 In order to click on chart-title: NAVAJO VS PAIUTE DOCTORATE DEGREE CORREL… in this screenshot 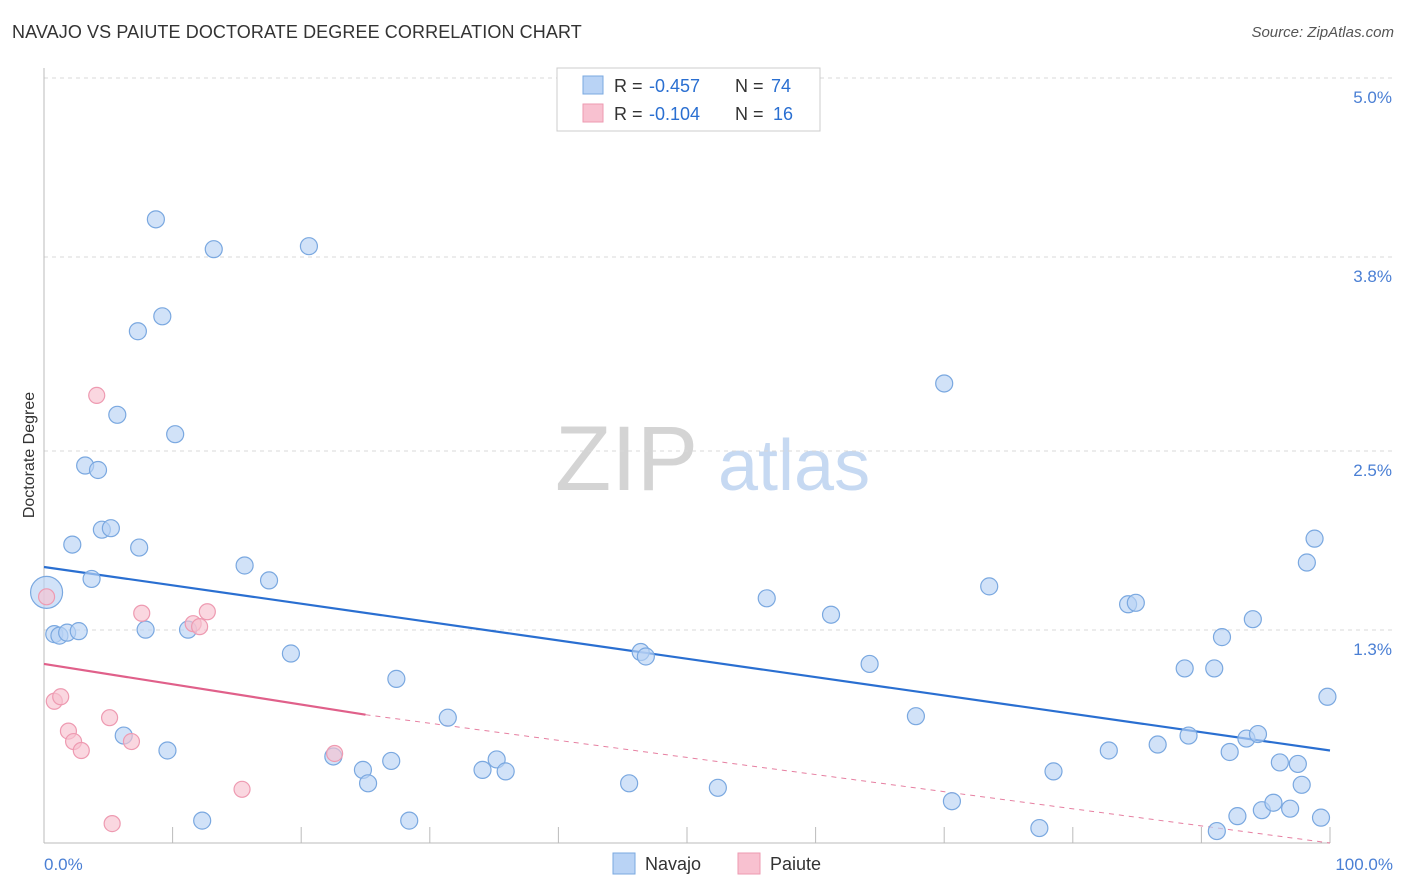, I will do `click(297, 32)`.